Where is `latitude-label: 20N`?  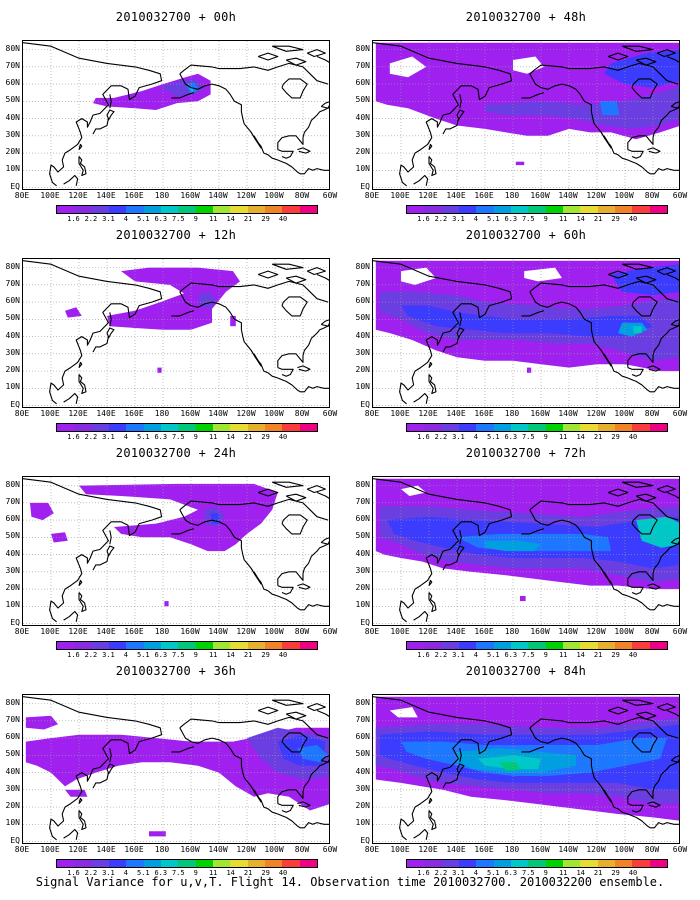
latitude-label: 20N is located at coordinates (12, 806).